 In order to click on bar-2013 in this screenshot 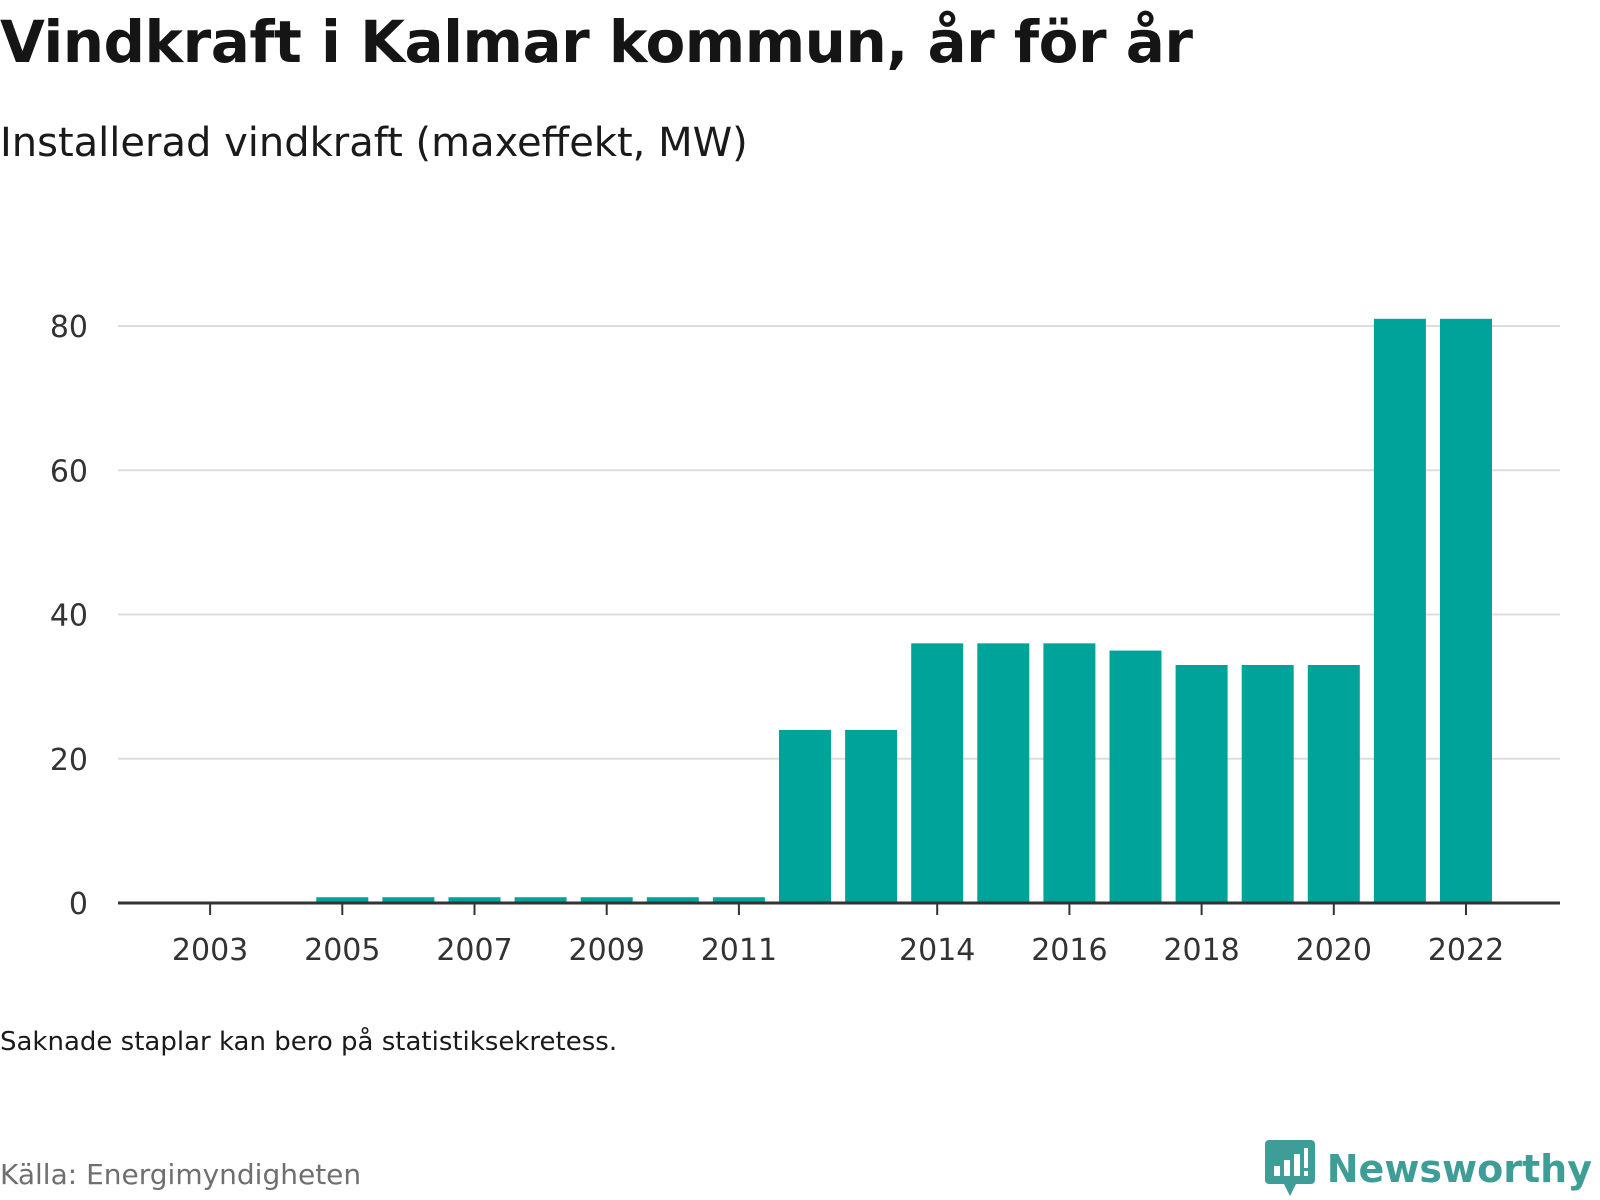, I will do `click(871, 816)`.